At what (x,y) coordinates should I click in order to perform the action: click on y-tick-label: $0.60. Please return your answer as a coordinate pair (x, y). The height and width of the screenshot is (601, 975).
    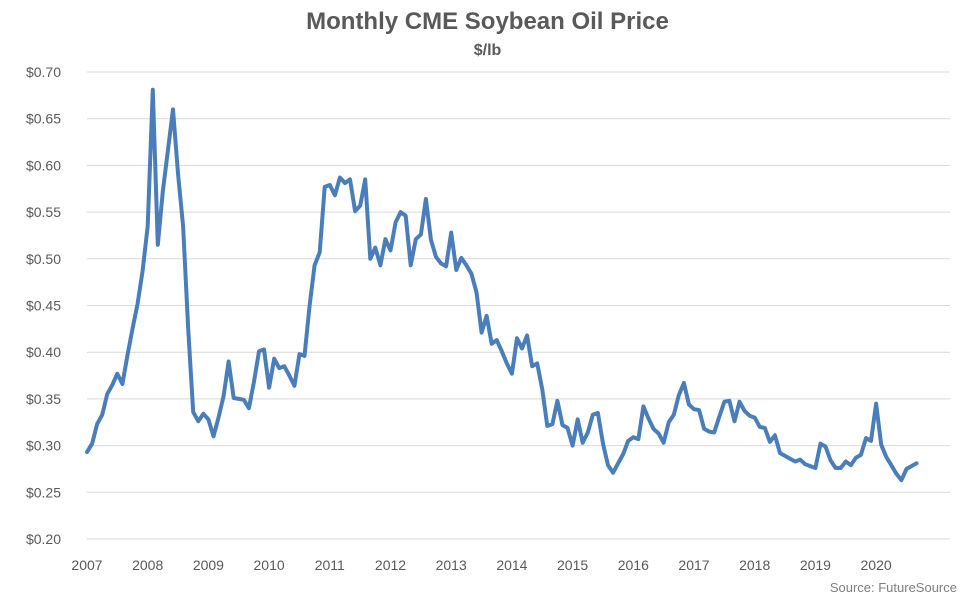
    Looking at the image, I should click on (43, 165).